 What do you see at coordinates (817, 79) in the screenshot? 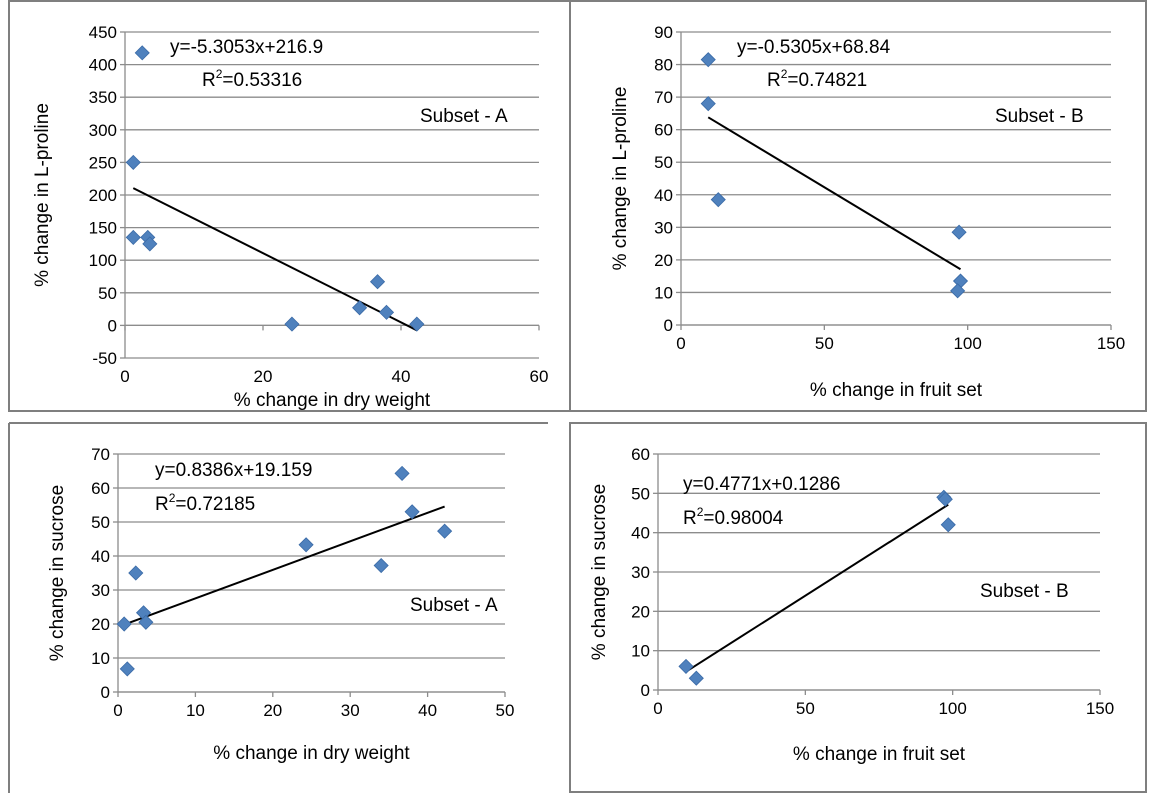
I see `r-squared-label: R2=0.74821` at bounding box center [817, 79].